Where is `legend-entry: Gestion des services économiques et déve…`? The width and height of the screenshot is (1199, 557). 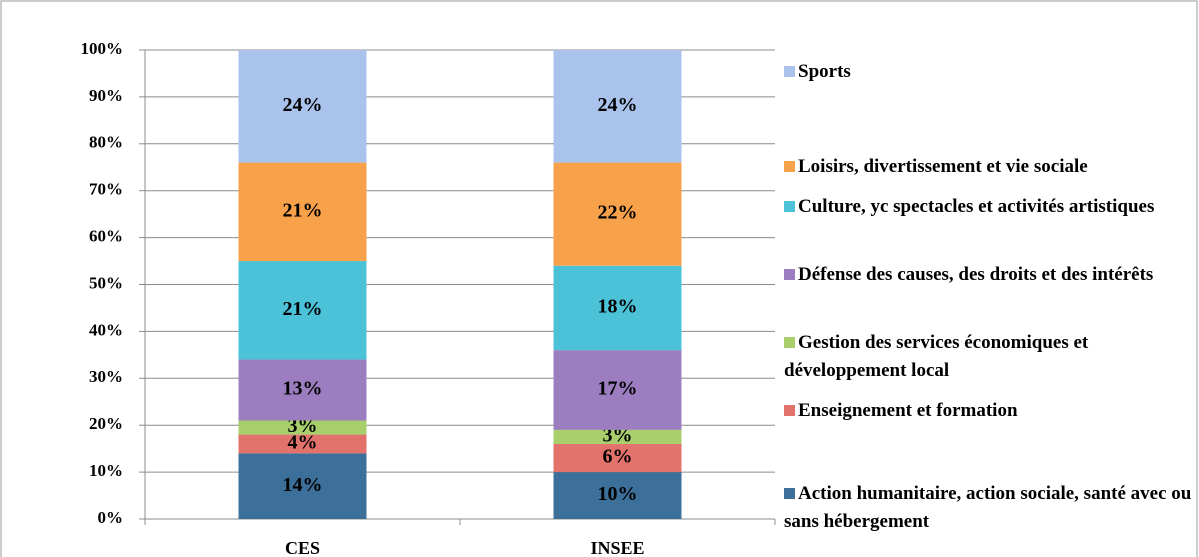 legend-entry: Gestion des services économiques et déve… is located at coordinates (989, 357).